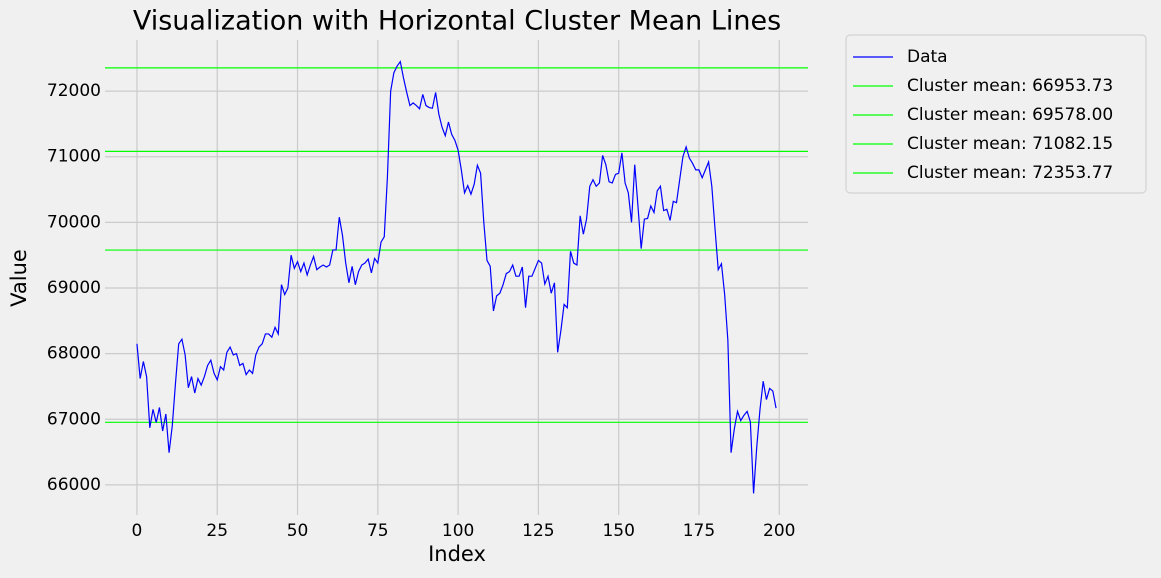 The width and height of the screenshot is (1161, 578). What do you see at coordinates (1010, 173) in the screenshot?
I see `legend-label: Cluster mean: 72353.77` at bounding box center [1010, 173].